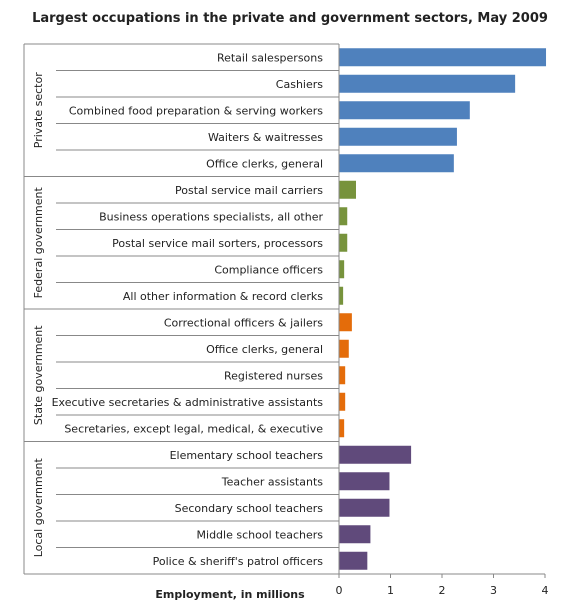 The image size is (580, 609). I want to click on category-label: Correctional officers & jailers, so click(243, 322).